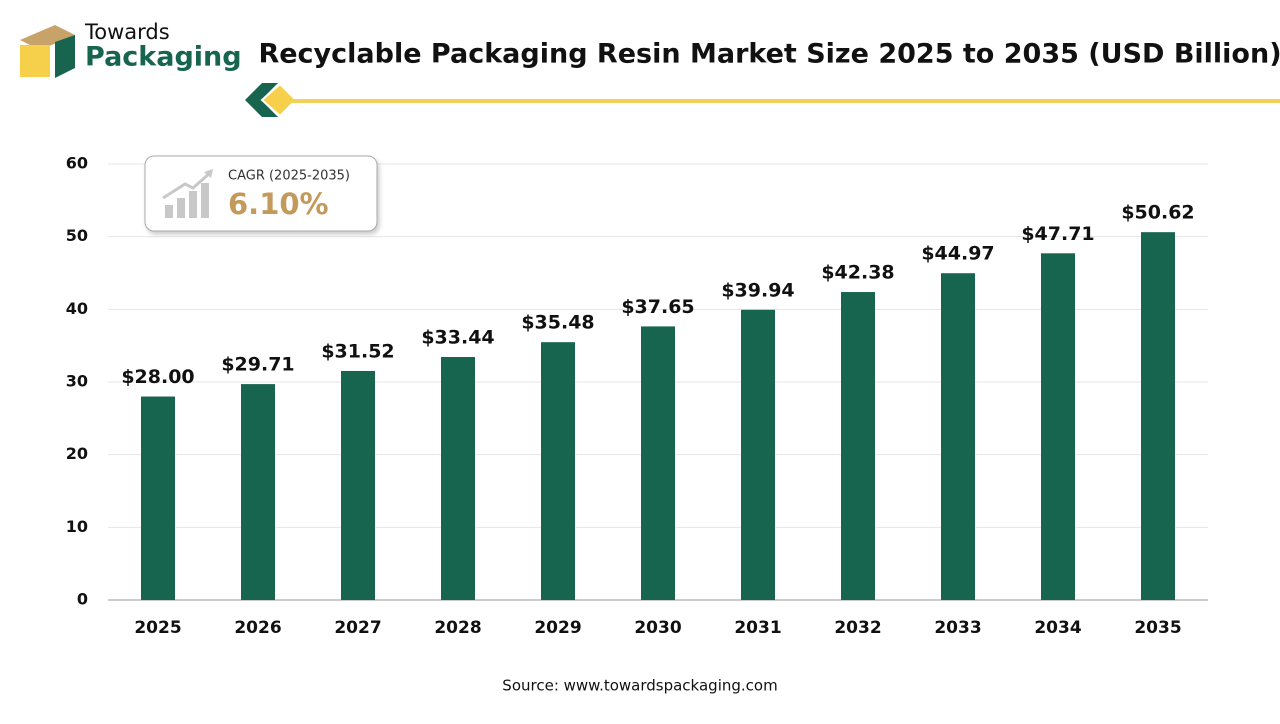 The height and width of the screenshot is (724, 1280). I want to click on value-label: $44.97, so click(957, 254).